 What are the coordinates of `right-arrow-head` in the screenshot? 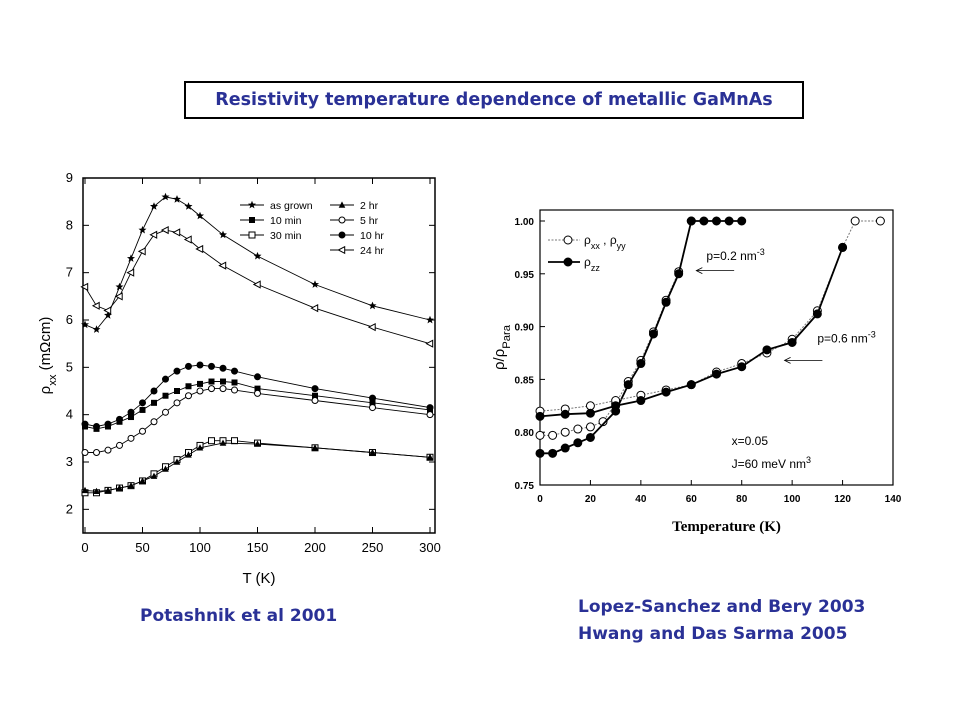 It's located at (699, 270).